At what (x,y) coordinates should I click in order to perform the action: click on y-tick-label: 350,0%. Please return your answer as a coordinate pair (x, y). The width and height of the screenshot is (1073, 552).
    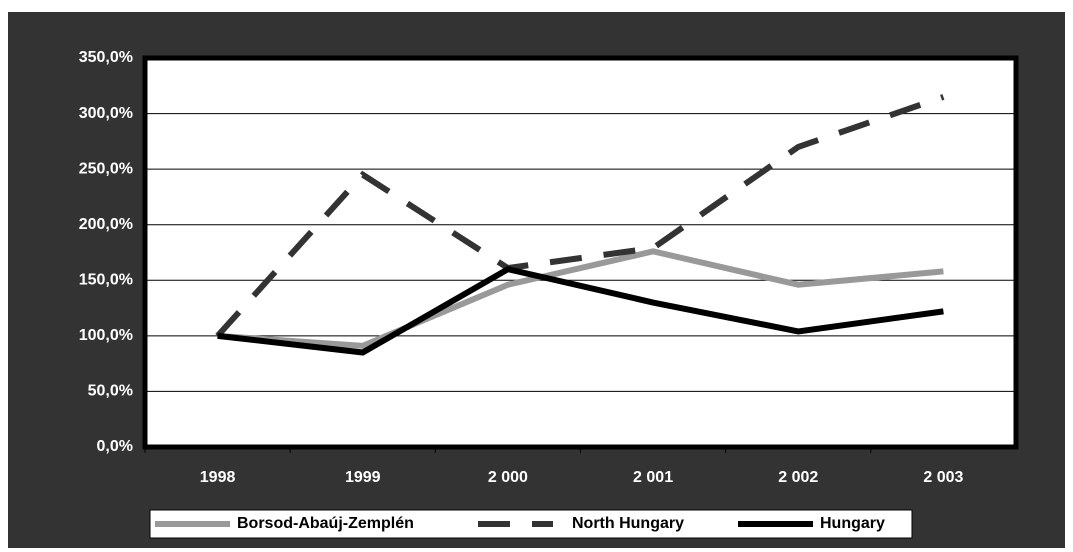
    Looking at the image, I should click on (106, 57).